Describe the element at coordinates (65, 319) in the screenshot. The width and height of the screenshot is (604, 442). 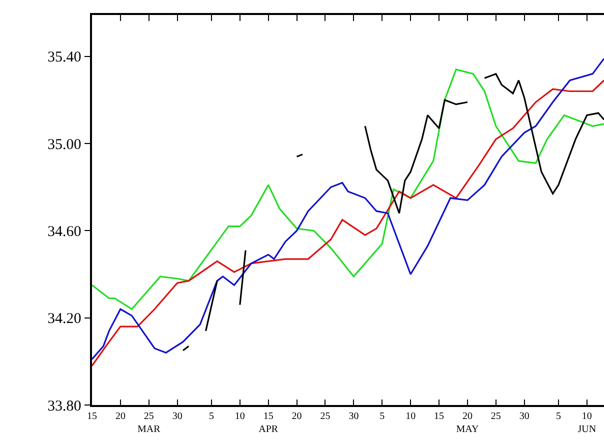
I see `y-tick-label: 34.20` at that location.